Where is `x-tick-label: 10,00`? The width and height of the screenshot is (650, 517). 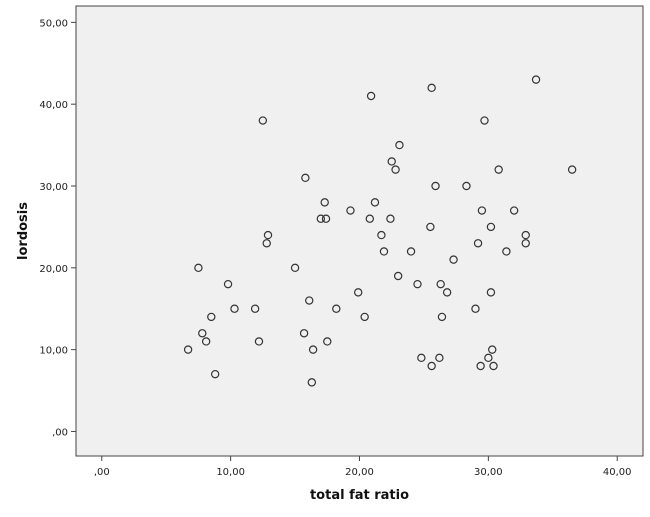
x-tick-label: 10,00 is located at coordinates (230, 472).